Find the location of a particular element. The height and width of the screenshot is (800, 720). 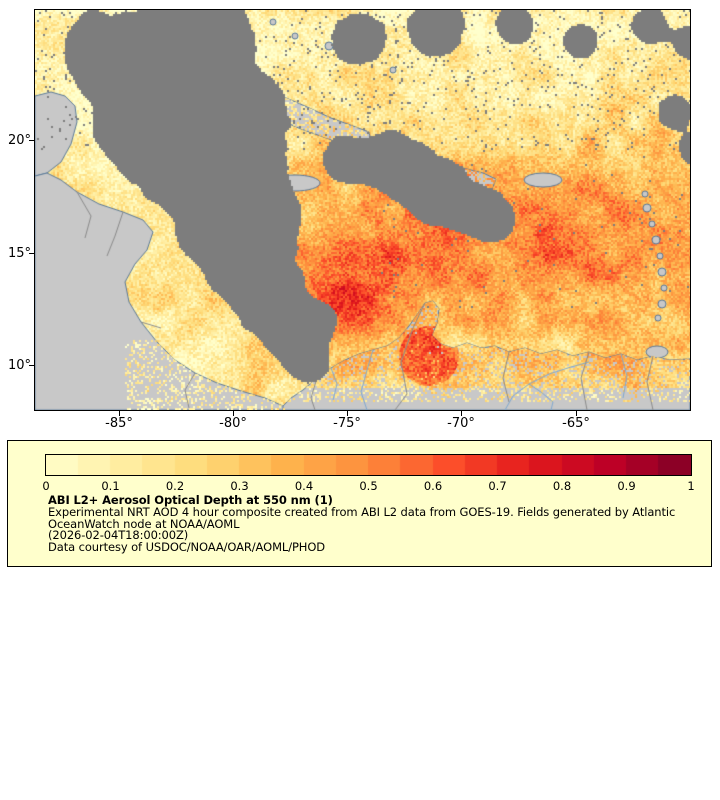

colorbar-tick-label: 0.5 is located at coordinates (368, 486).